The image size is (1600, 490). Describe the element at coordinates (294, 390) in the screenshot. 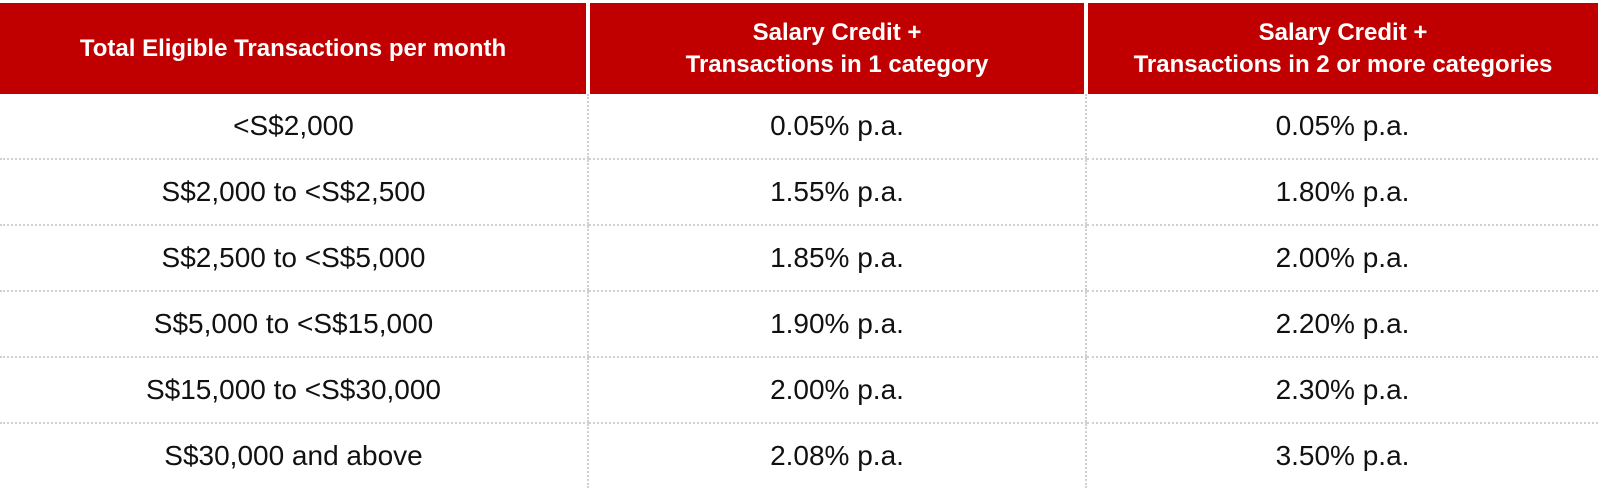

I see `transactions-tier-cell: S$15,000 to <S$30,000` at that location.